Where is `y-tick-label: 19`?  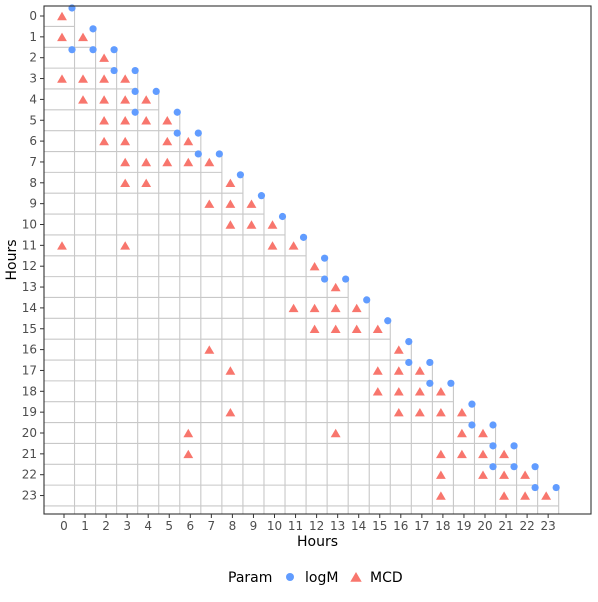
y-tick-label: 19 is located at coordinates (29, 412).